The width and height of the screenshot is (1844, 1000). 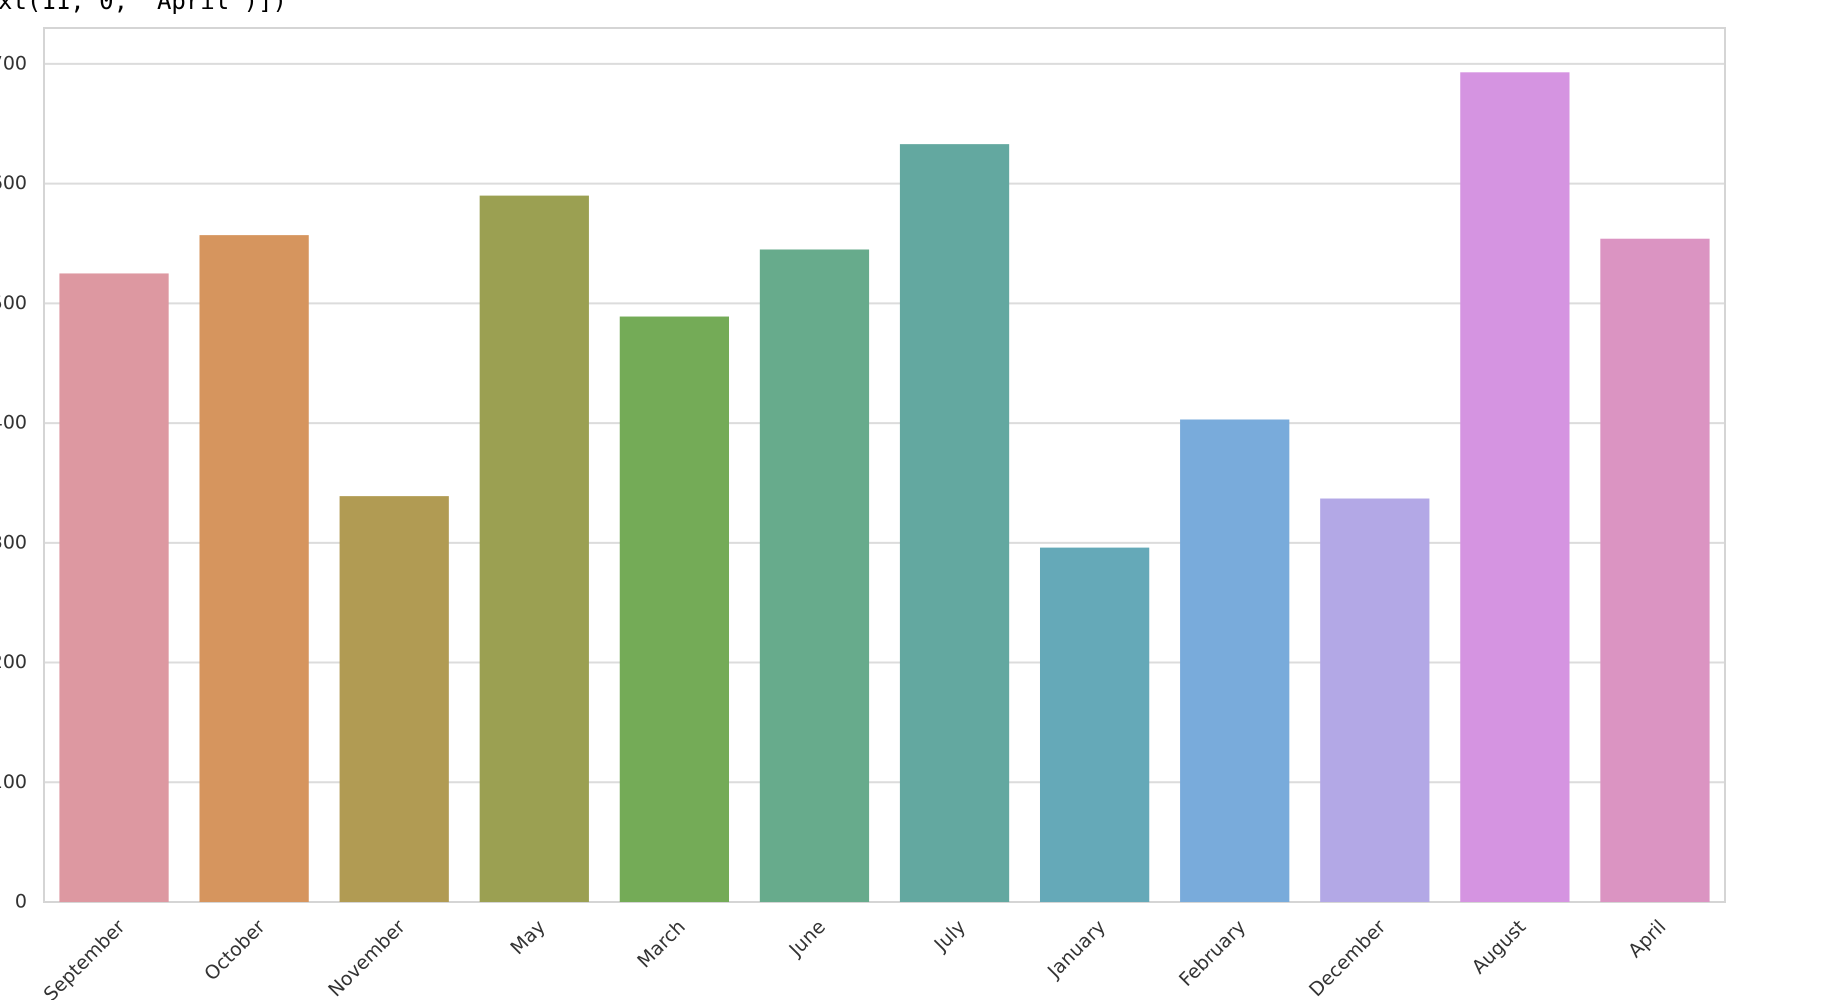 I want to click on x-tick-label: September, so click(x=85, y=958).